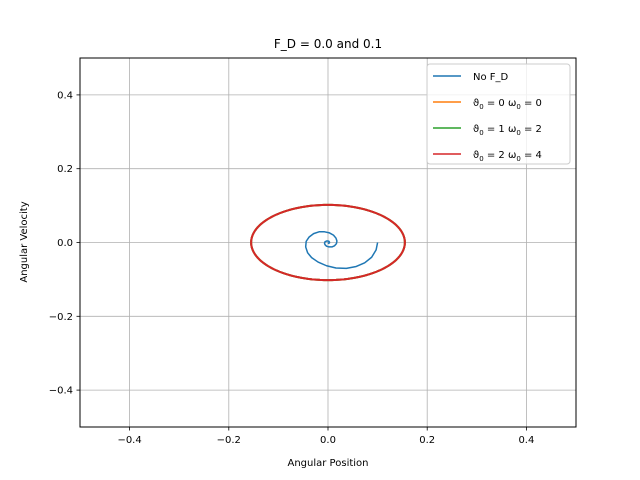 Image resolution: width=640 pixels, height=480 pixels. What do you see at coordinates (65, 95) in the screenshot?
I see `y-tick-label: 0.4` at bounding box center [65, 95].